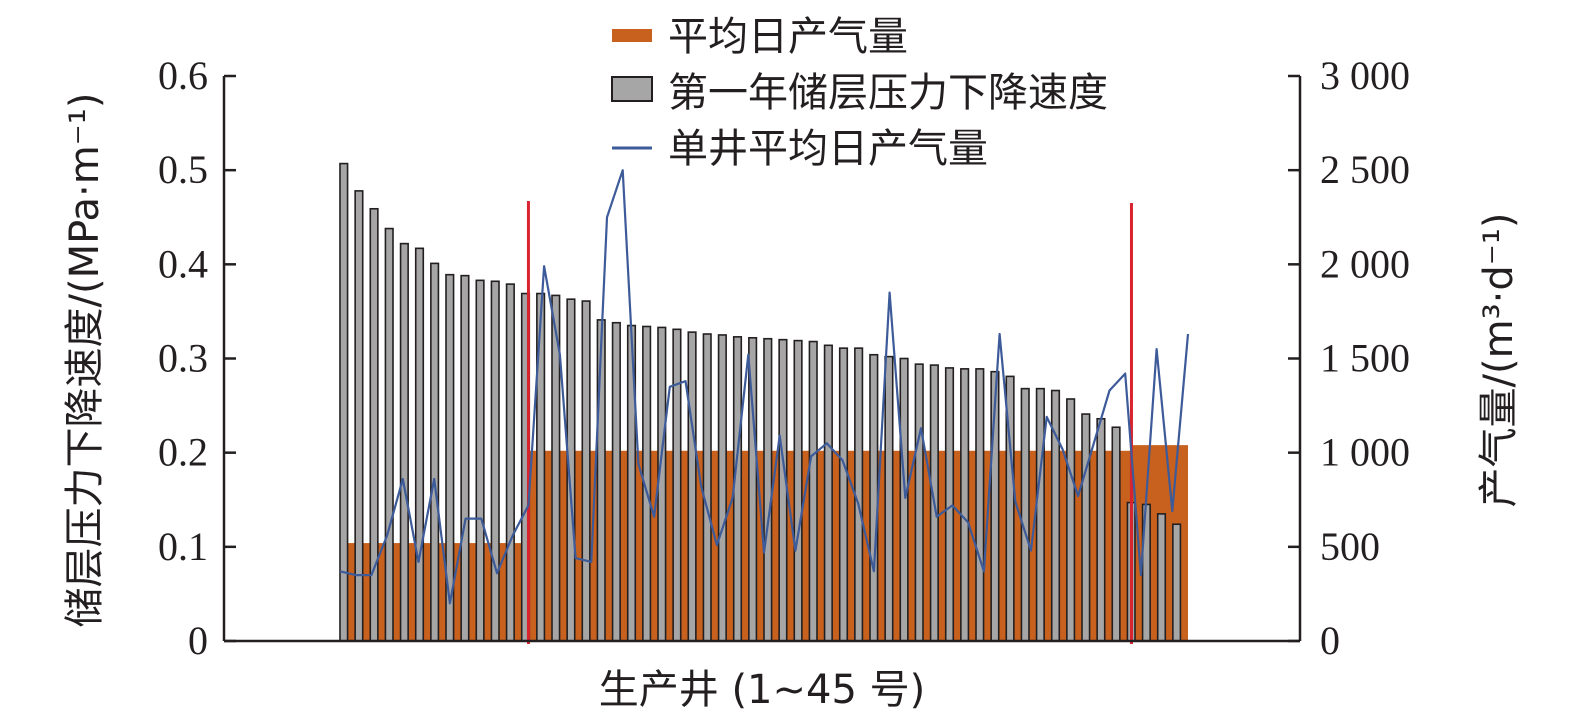 The height and width of the screenshot is (727, 1575). What do you see at coordinates (1365, 452) in the screenshot?
I see `right-tick-label-2: 1 000` at bounding box center [1365, 452].